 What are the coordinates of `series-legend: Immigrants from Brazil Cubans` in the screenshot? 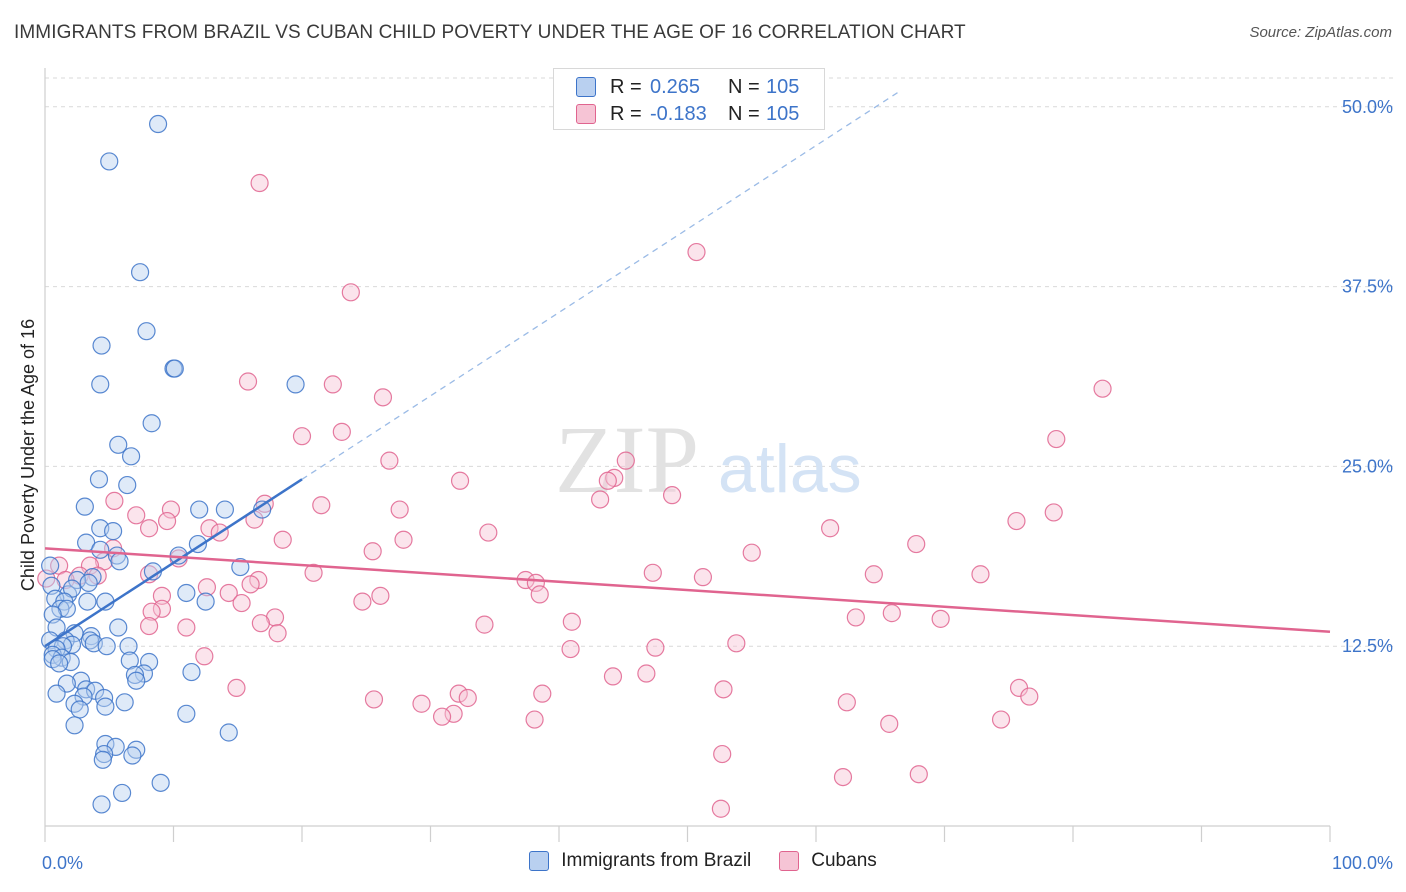 It's located at (703, 861).